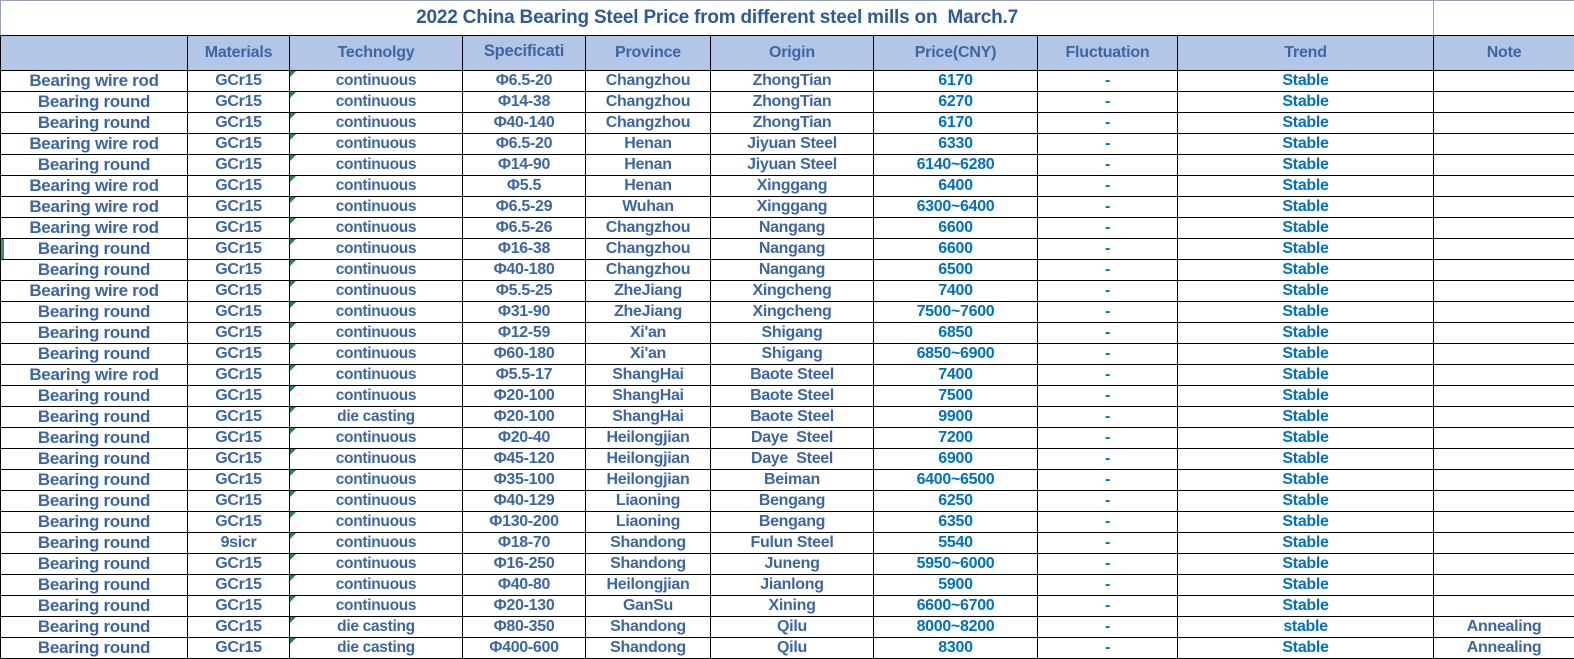 Image resolution: width=1574 pixels, height=659 pixels. What do you see at coordinates (524, 270) in the screenshot?
I see `cell-spec: Φ40-180` at bounding box center [524, 270].